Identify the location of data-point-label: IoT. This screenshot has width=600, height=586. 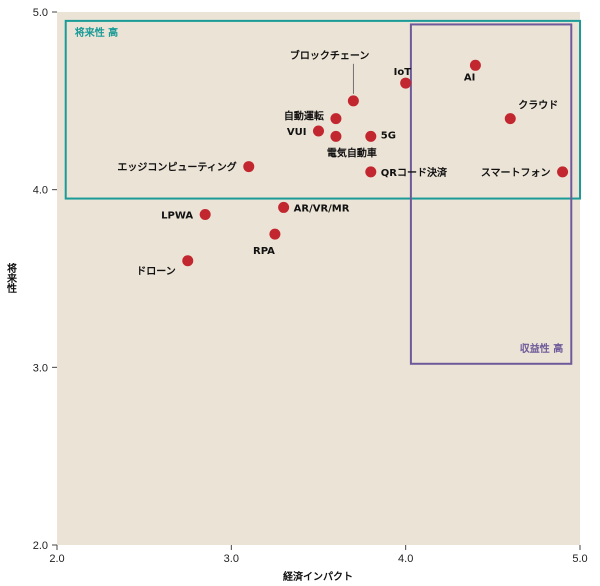
(403, 72).